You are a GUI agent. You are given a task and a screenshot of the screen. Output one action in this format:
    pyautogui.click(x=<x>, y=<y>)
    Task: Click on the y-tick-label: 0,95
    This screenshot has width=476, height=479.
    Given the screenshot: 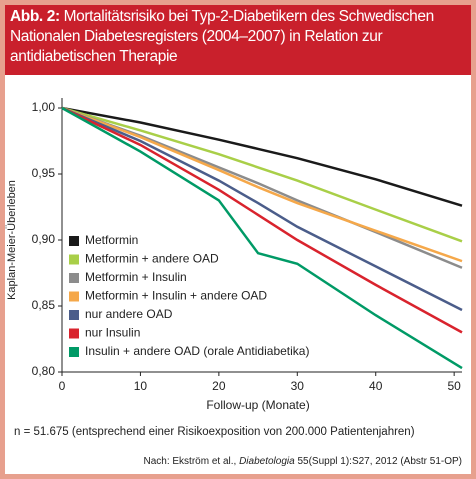 What is the action you would take?
    pyautogui.click(x=44, y=173)
    